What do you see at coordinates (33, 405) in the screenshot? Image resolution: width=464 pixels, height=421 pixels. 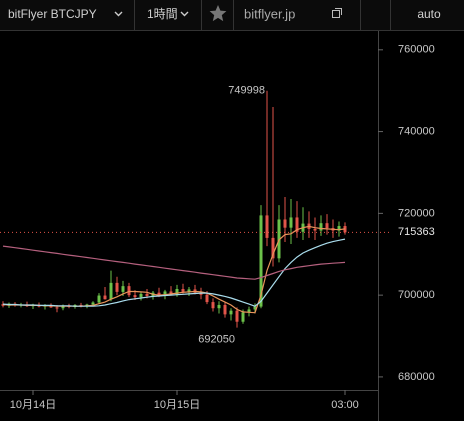 I see `x-tick-label: 10月14日` at bounding box center [33, 405].